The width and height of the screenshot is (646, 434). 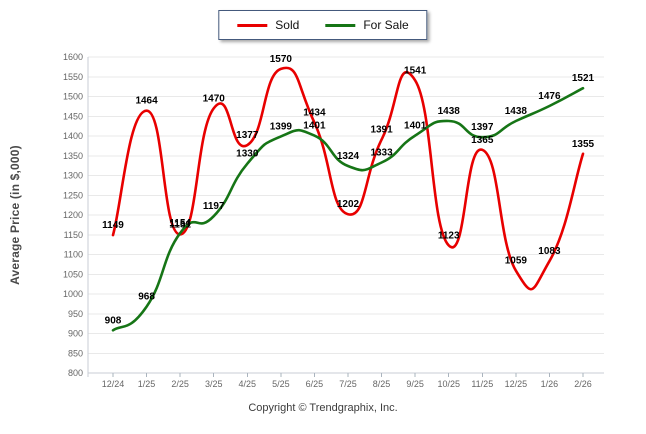 What do you see at coordinates (386, 25) in the screenshot?
I see `legend-label-for-sale: For Sale` at bounding box center [386, 25].